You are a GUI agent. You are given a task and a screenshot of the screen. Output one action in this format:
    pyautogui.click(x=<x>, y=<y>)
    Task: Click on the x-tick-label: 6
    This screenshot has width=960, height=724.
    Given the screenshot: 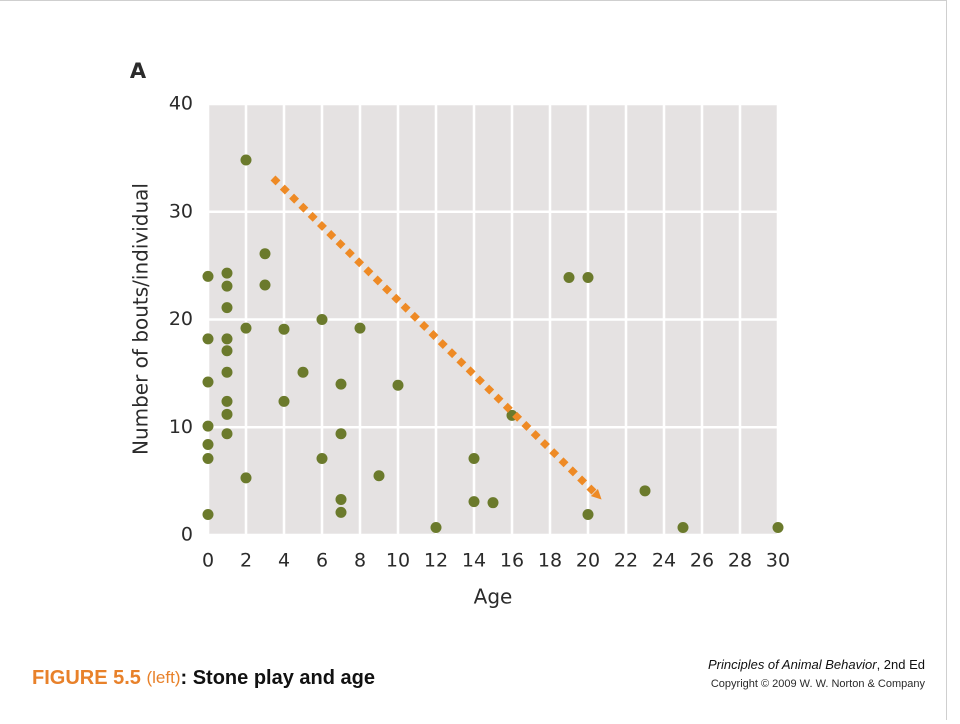 What is the action you would take?
    pyautogui.click(x=322, y=561)
    